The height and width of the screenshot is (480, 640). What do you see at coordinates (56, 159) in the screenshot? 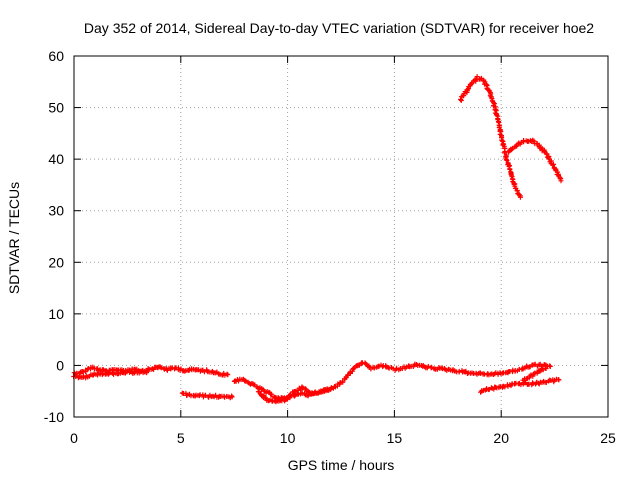
I see `y-tick-label: 40` at bounding box center [56, 159].